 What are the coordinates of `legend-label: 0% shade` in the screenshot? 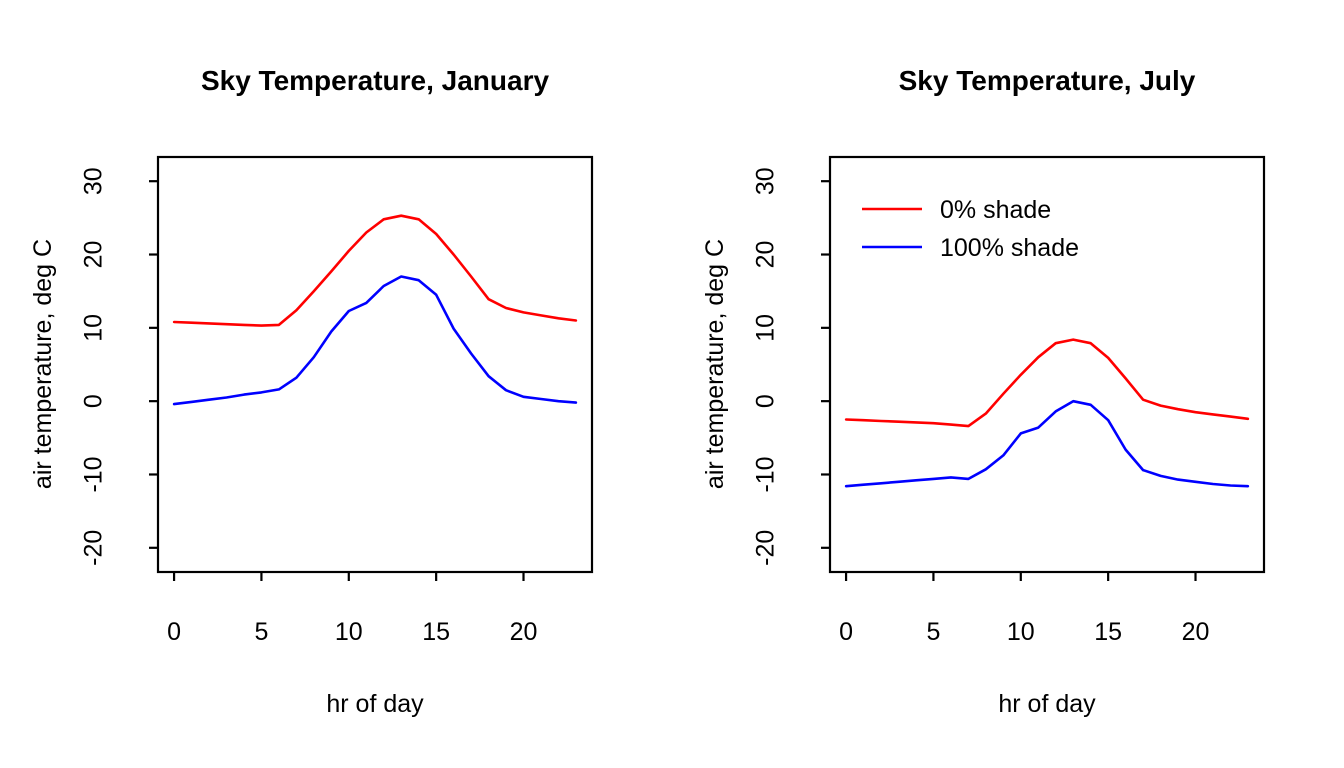 It's located at (995, 210).